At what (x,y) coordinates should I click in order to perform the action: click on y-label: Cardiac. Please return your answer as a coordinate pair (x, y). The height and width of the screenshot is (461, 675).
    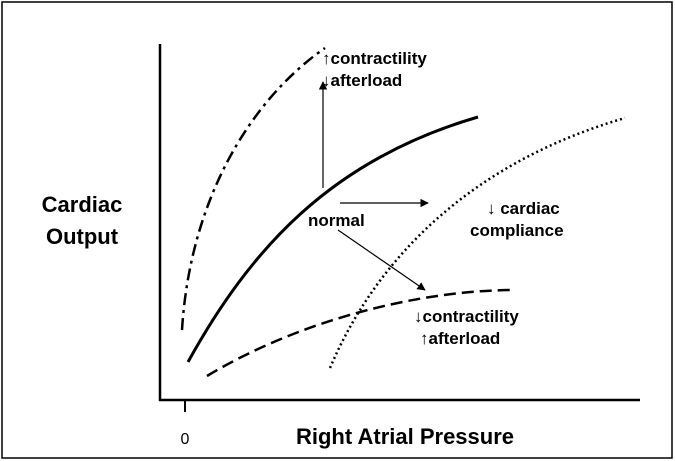
    Looking at the image, I should click on (82, 204).